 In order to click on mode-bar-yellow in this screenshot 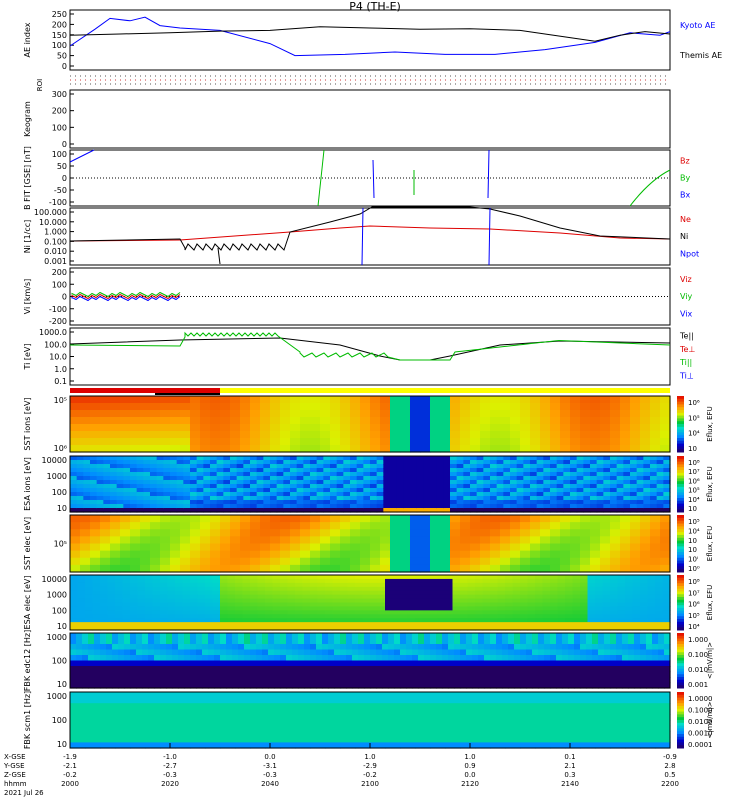, I will do `click(445, 390)`.